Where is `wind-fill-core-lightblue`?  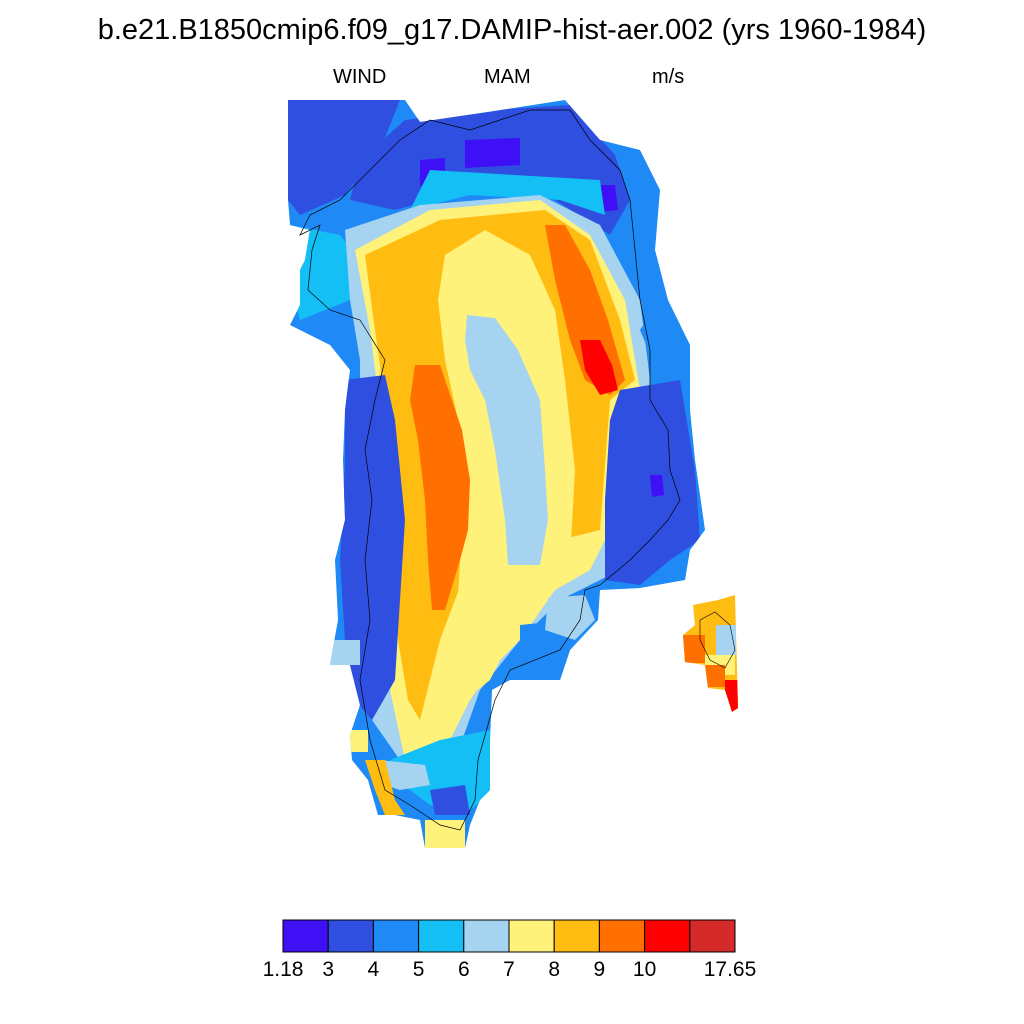 wind-fill-core-lightblue is located at coordinates (506, 440).